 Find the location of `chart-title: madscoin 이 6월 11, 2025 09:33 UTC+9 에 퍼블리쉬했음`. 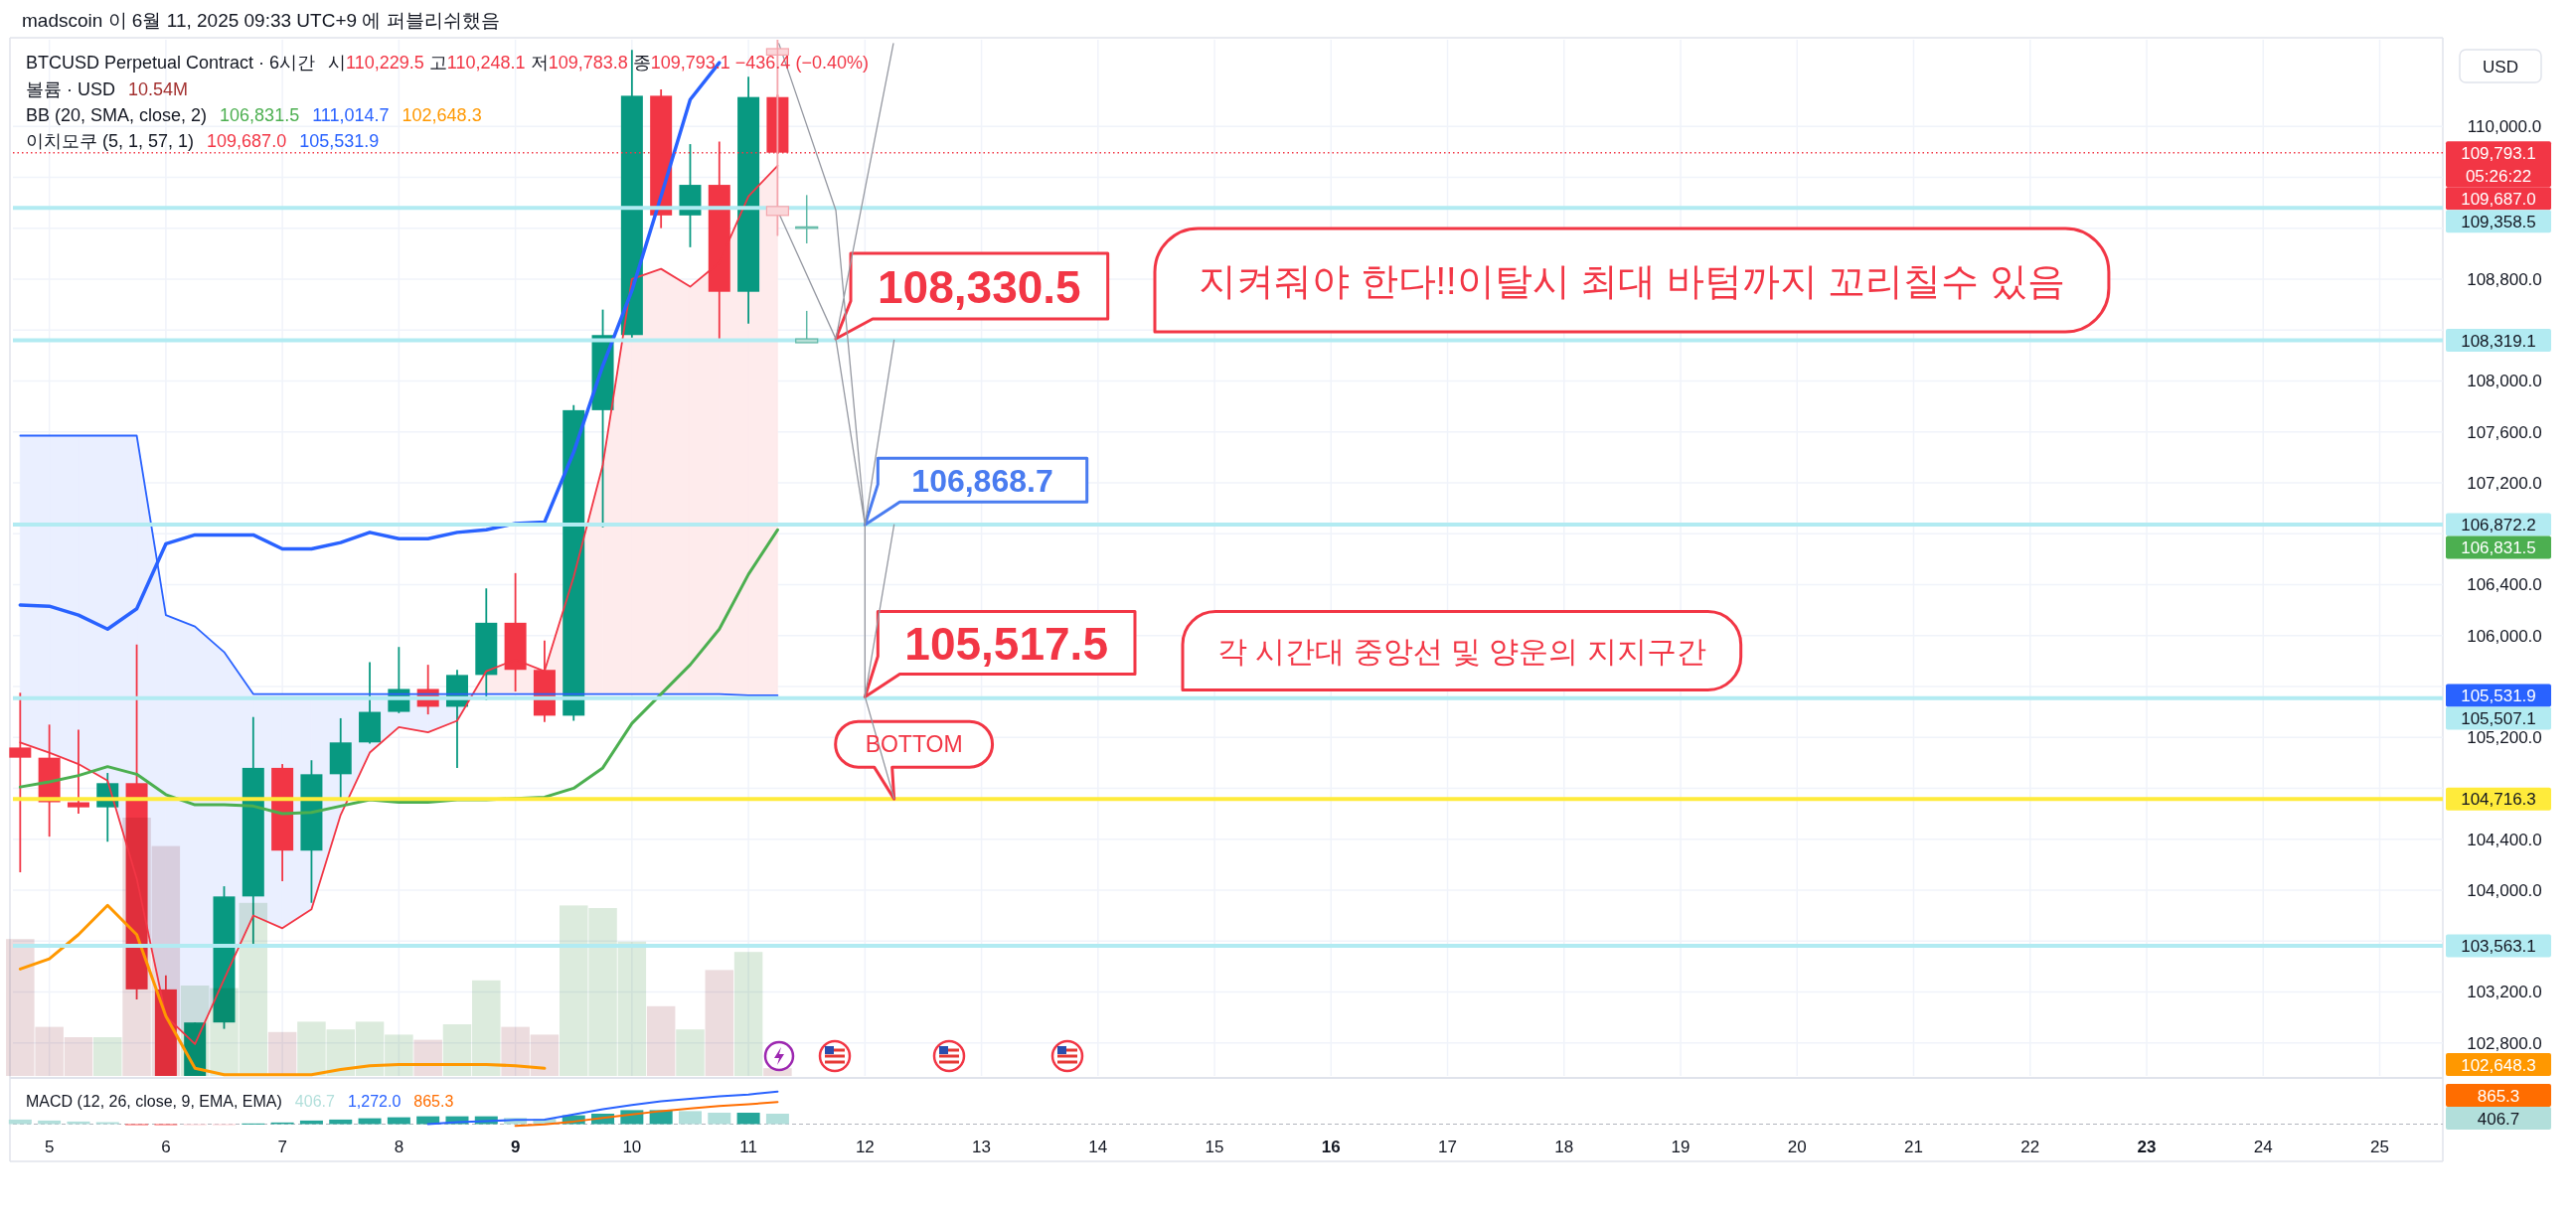

chart-title: madscoin 이 6월 11, 2025 09:33 UTC+9 에 퍼블리쉬했음 is located at coordinates (261, 20).